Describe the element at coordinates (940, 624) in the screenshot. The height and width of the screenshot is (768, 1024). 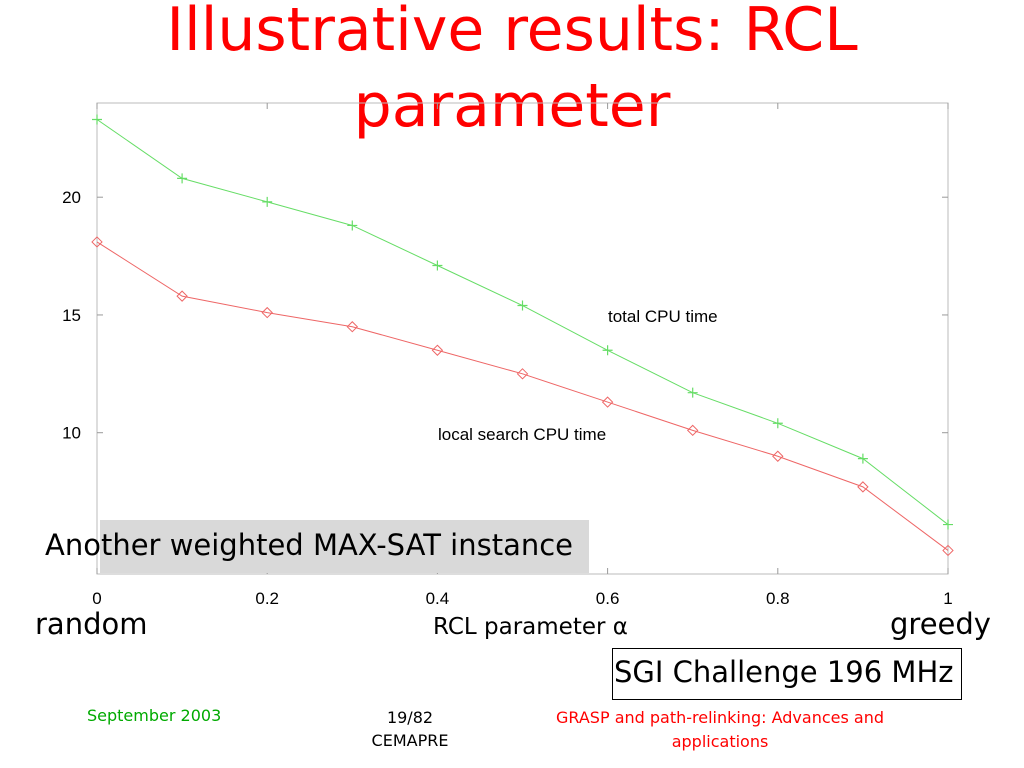
I see `greedy-label: greedy` at that location.